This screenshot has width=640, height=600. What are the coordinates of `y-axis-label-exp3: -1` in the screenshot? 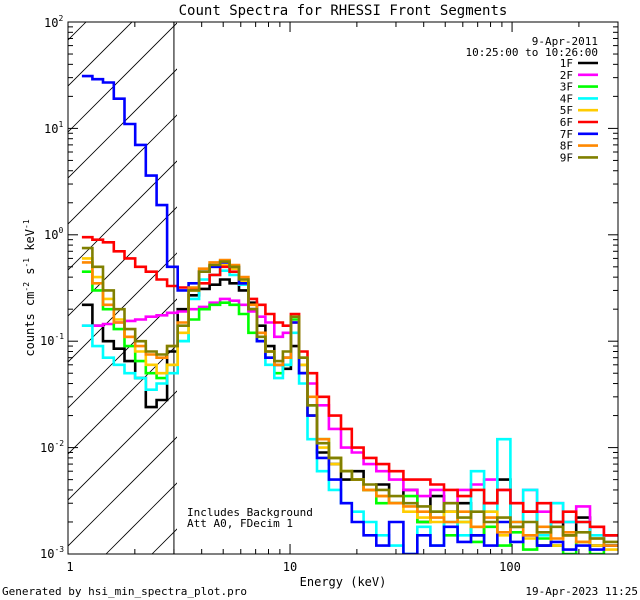 It's located at (26, 224).